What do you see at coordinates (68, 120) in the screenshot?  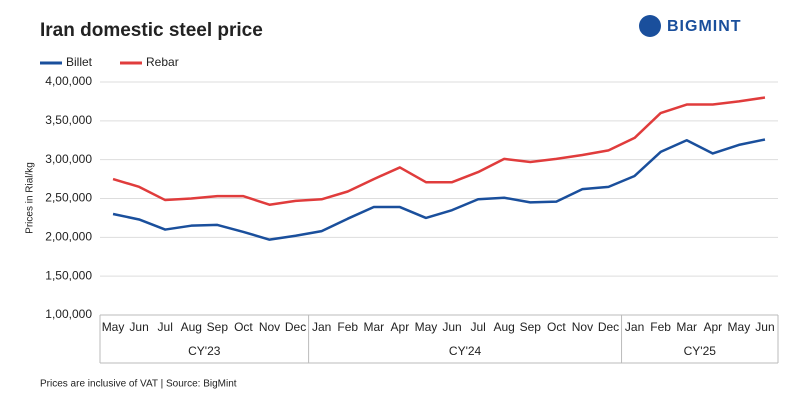 I see `y-tick-label: 3,50,000` at bounding box center [68, 120].